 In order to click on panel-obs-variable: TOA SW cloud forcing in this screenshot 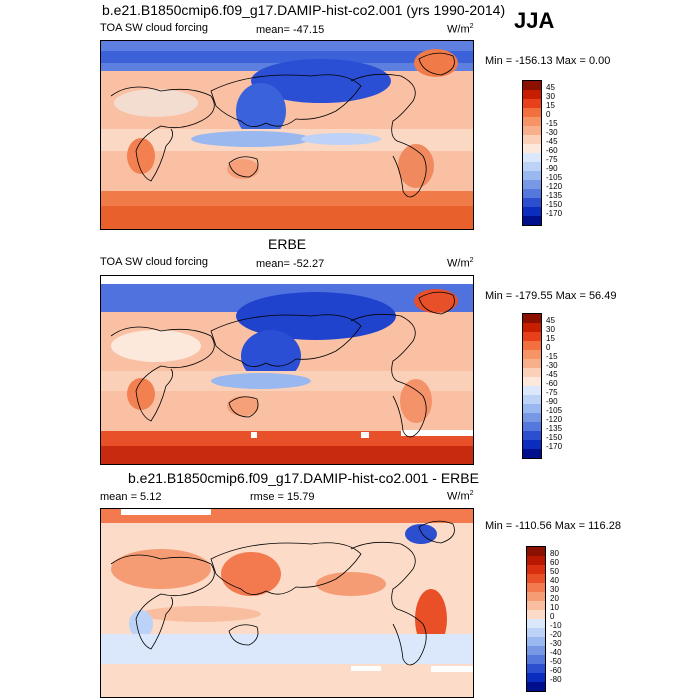, I will do `click(154, 262)`.